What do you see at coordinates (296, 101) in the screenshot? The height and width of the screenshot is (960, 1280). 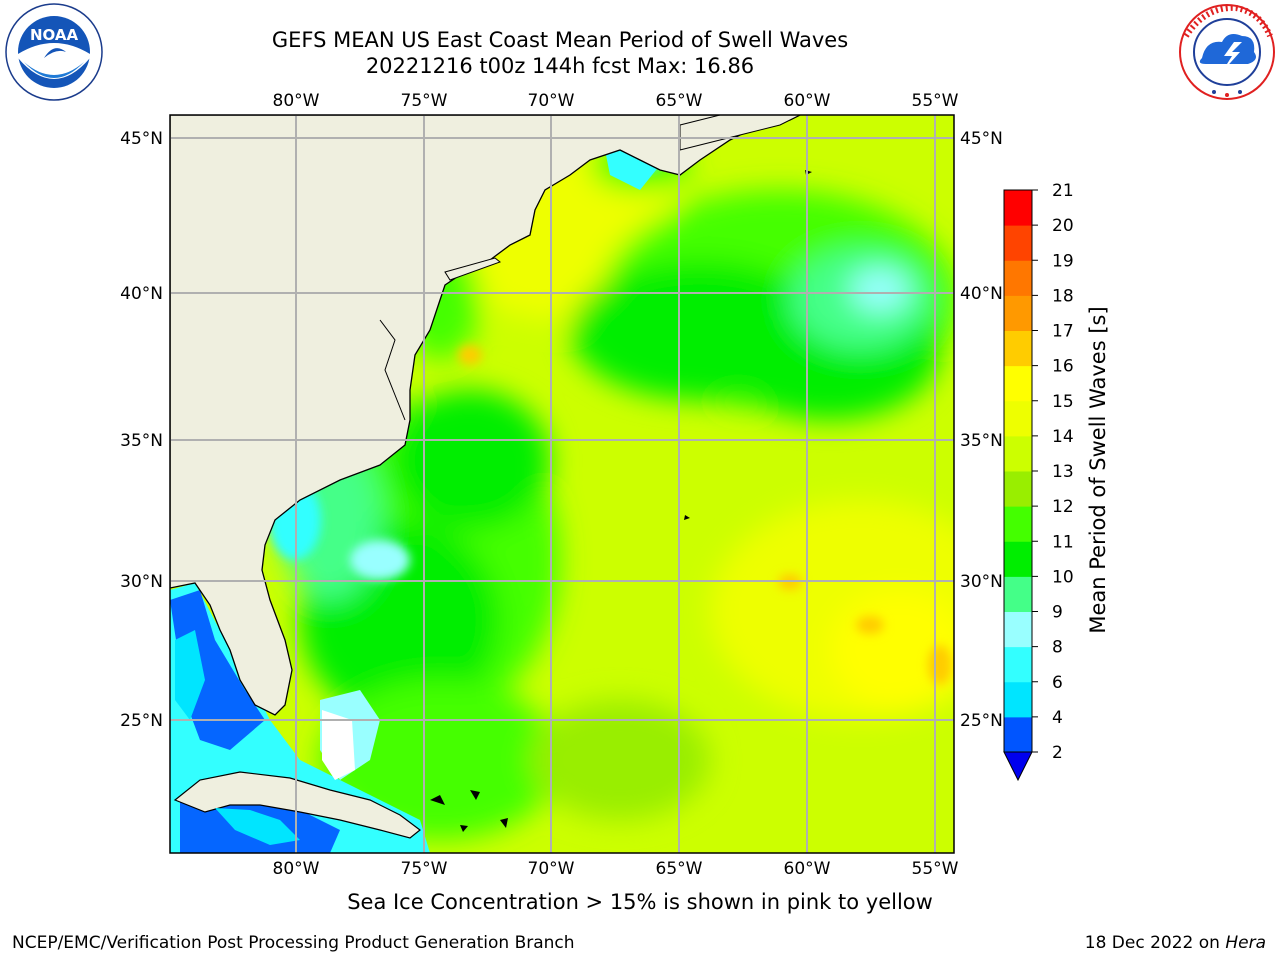 I see `lon-label-top: 80°W` at bounding box center [296, 101].